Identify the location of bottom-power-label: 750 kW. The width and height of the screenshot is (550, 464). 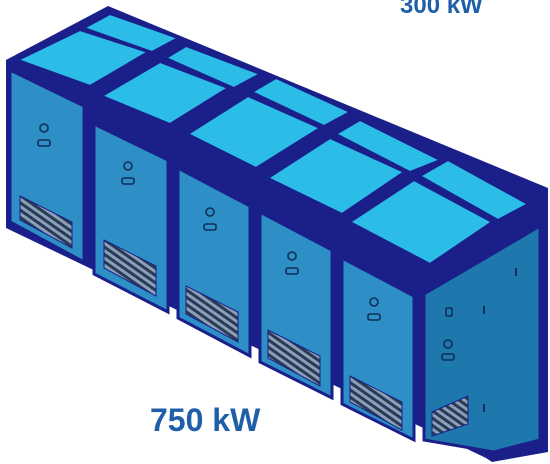
(205, 420).